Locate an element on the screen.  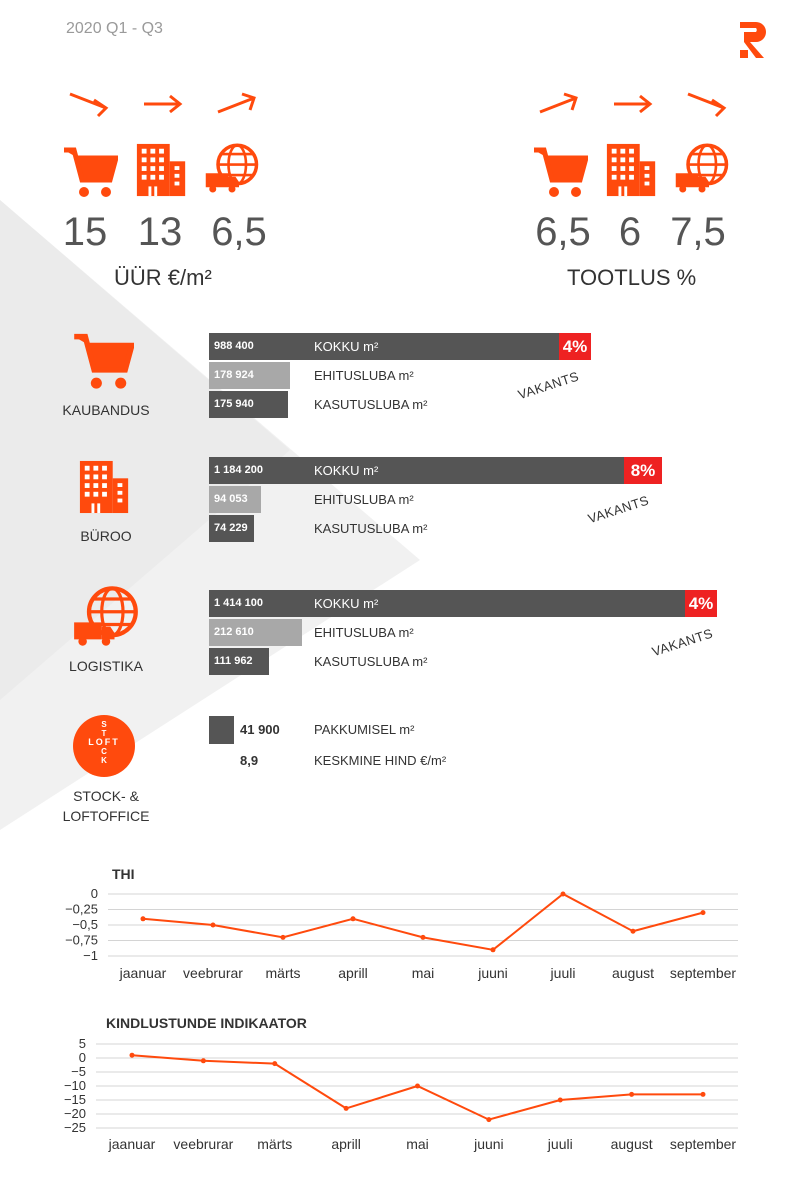
rent-label: ÜÜR €/m² is located at coordinates (163, 277).